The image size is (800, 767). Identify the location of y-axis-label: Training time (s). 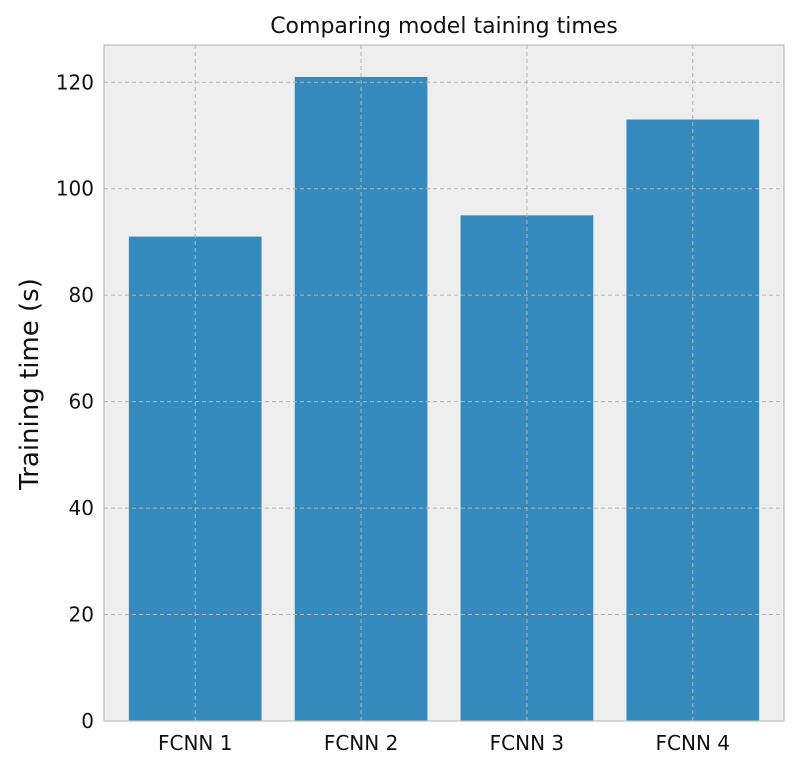
(30, 384).